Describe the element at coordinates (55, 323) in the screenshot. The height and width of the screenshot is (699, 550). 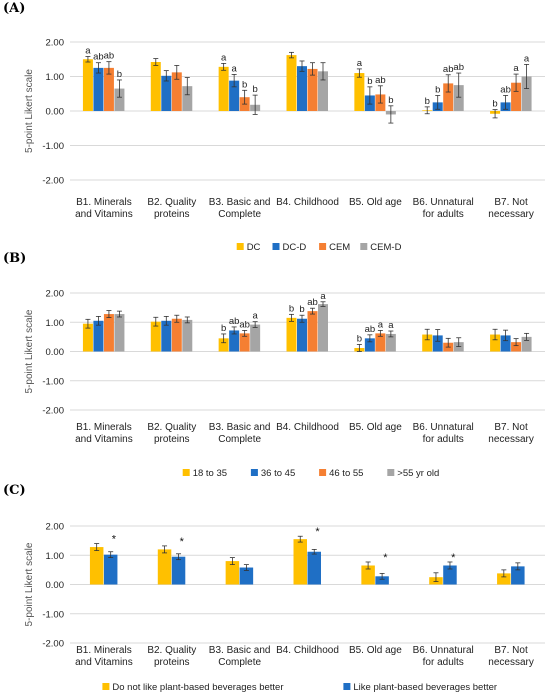
I see `y-tick-label: 1.00` at that location.